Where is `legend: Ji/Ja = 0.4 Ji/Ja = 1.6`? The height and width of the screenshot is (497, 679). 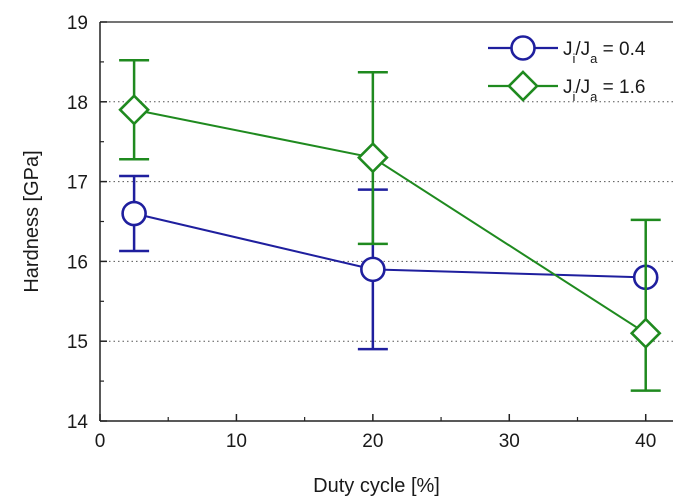 legend: Ji/Ja = 0.4 Ji/Ja = 1.6 is located at coordinates (567, 69).